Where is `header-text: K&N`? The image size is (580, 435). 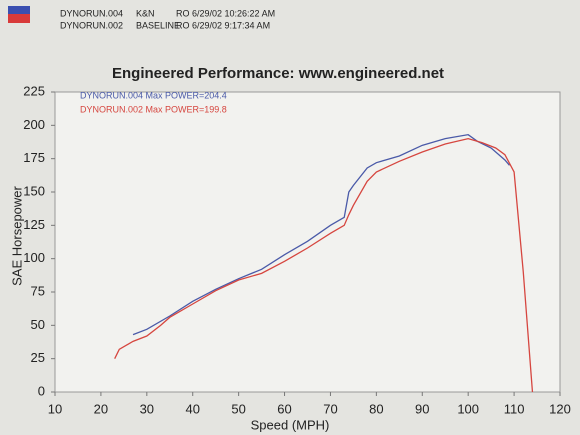
header-text: K&N is located at coordinates (145, 13).